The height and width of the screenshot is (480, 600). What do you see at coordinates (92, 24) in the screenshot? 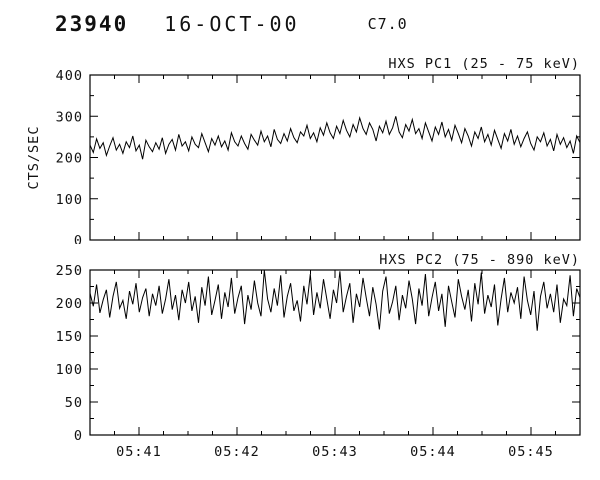
I see `event-number-label: 23940` at bounding box center [92, 24].